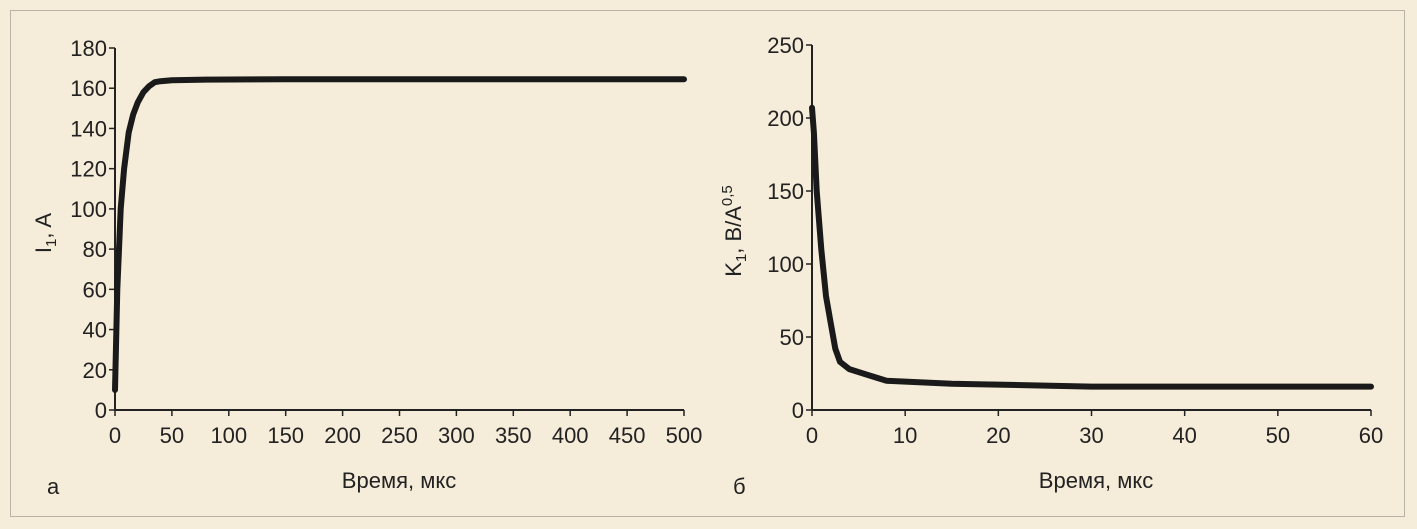  I want to click on panel-label: б, so click(739, 486).